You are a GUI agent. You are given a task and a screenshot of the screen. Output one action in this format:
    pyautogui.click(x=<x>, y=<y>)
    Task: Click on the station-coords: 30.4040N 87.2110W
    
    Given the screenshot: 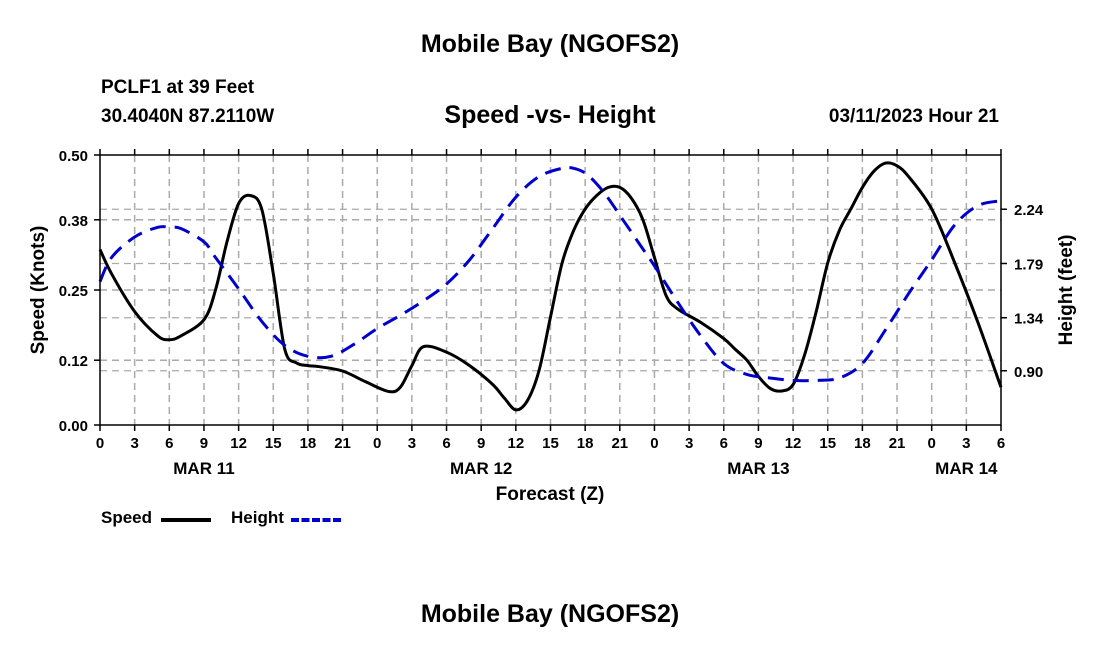 What is the action you would take?
    pyautogui.click(x=188, y=116)
    